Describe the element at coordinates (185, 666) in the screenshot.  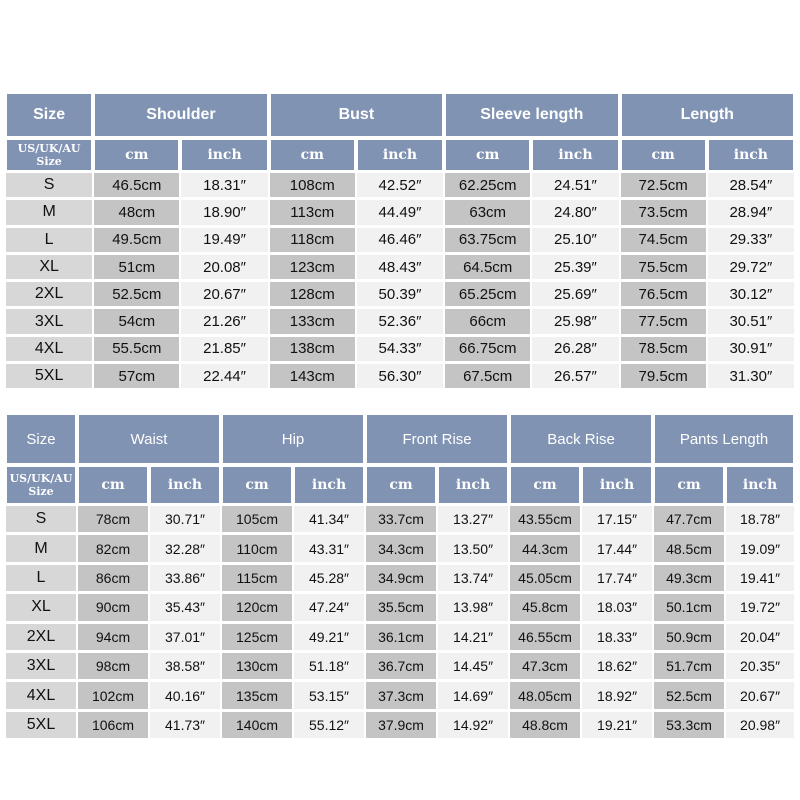
I see `inch-value-cell: 38.58″` at that location.